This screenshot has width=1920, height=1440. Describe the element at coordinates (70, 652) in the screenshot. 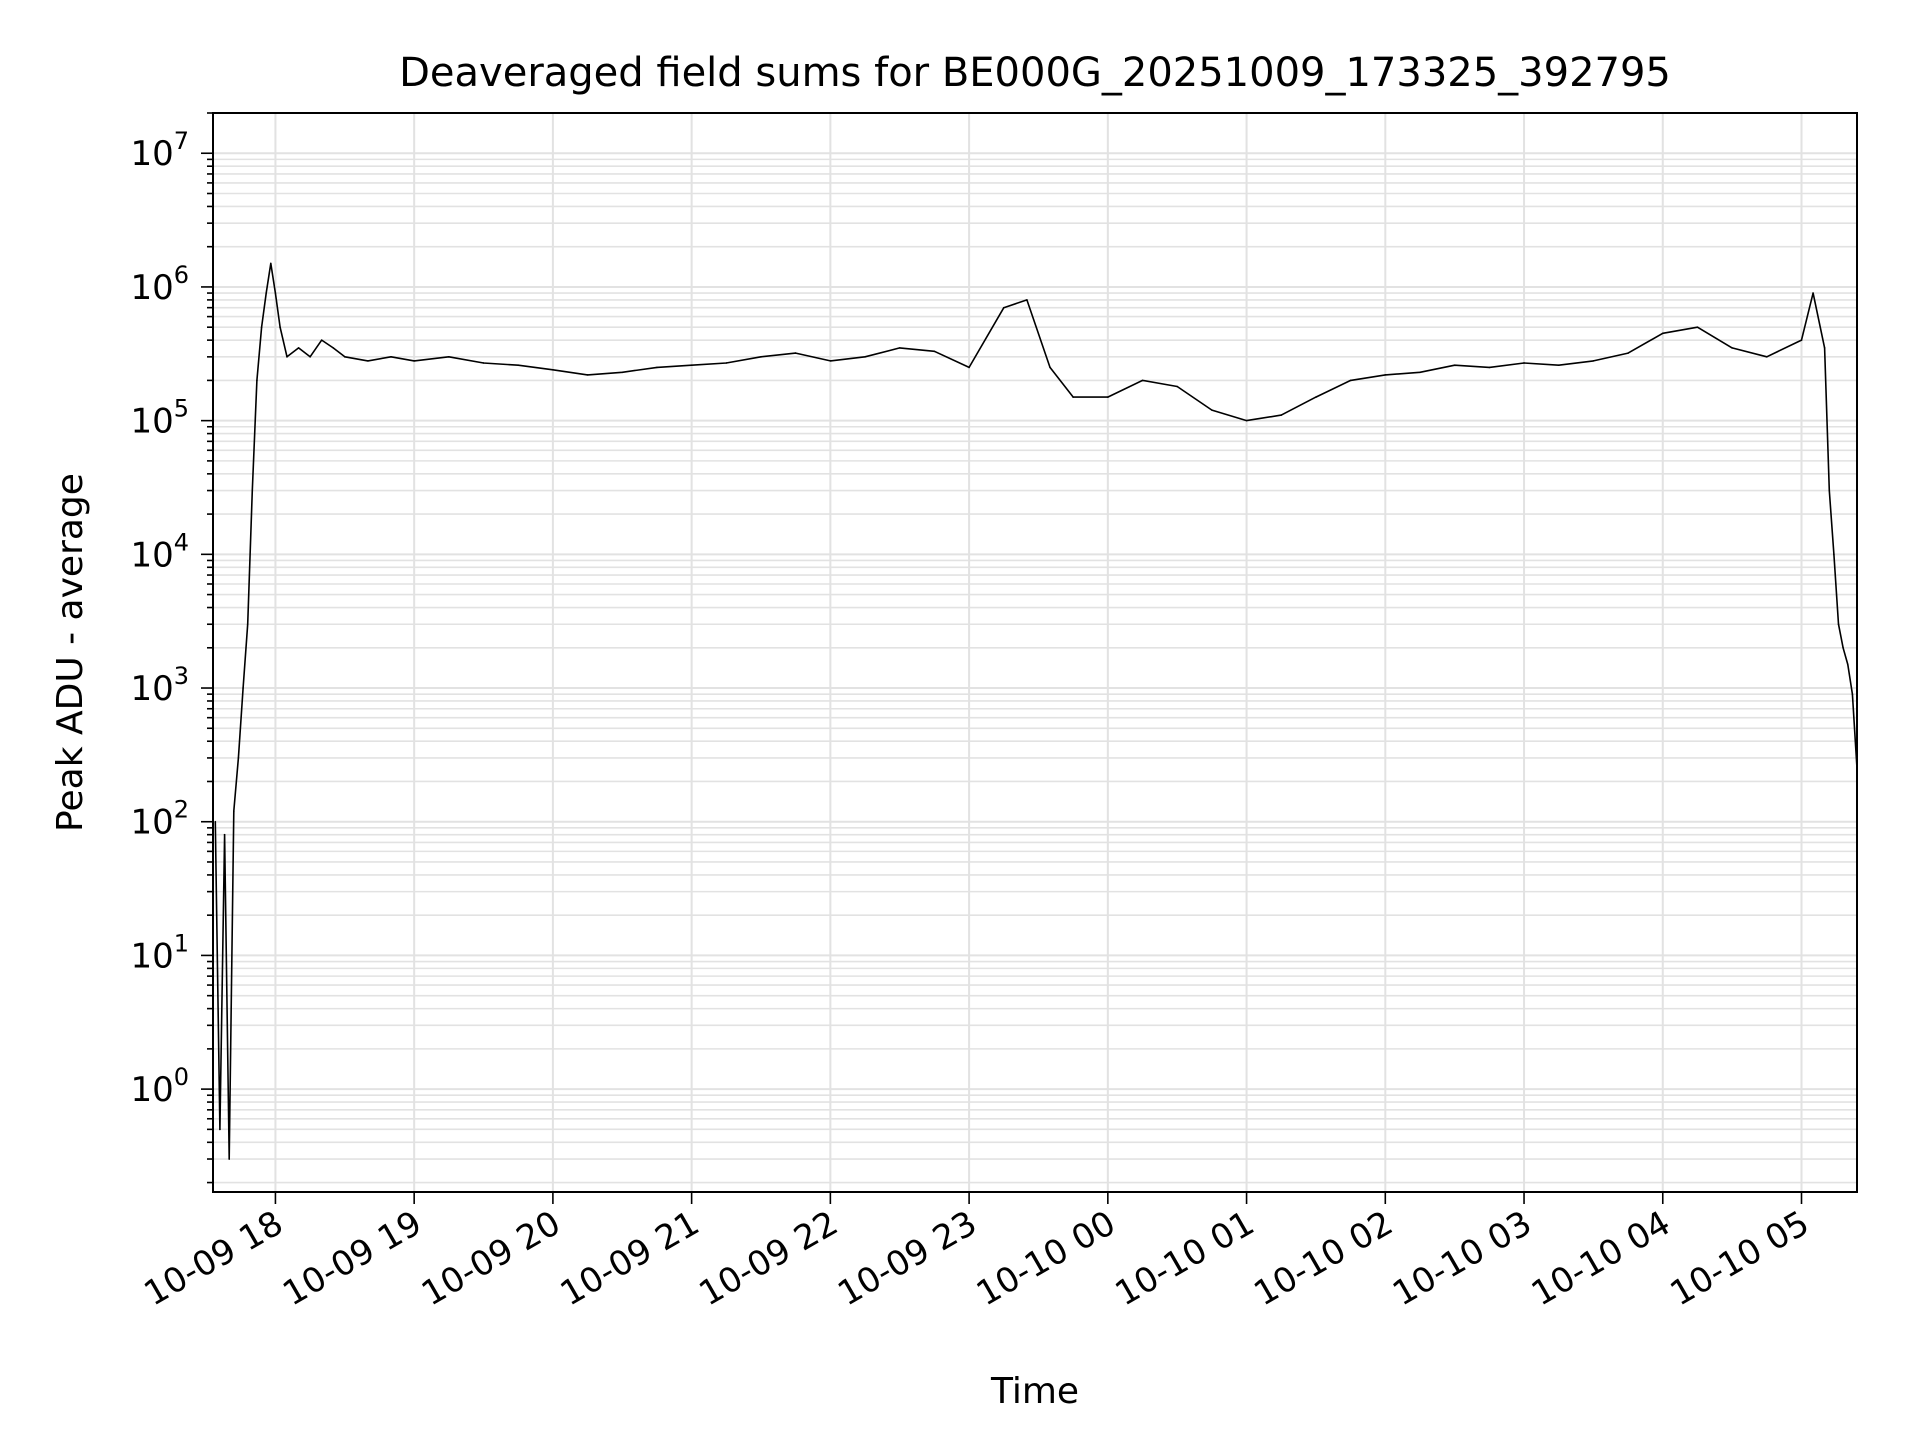

I see `y-axis-label: Peak ADU - average` at that location.